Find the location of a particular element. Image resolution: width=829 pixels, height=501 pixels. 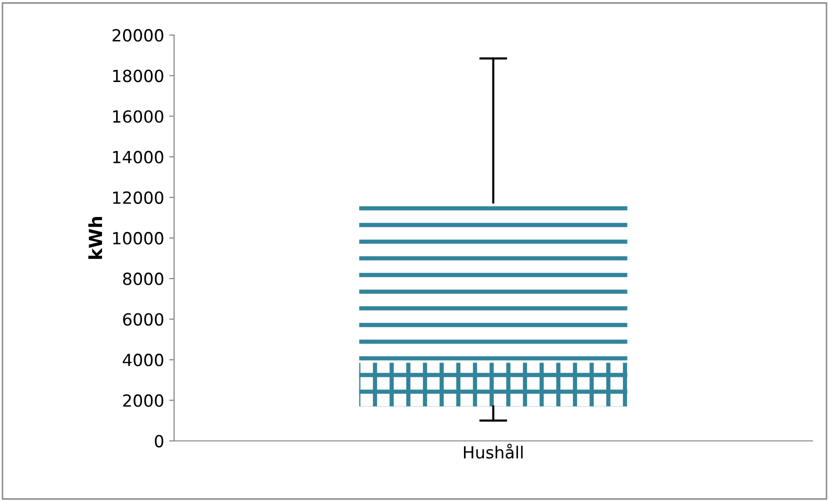

y-tick-label: 16000 is located at coordinates (138, 116).